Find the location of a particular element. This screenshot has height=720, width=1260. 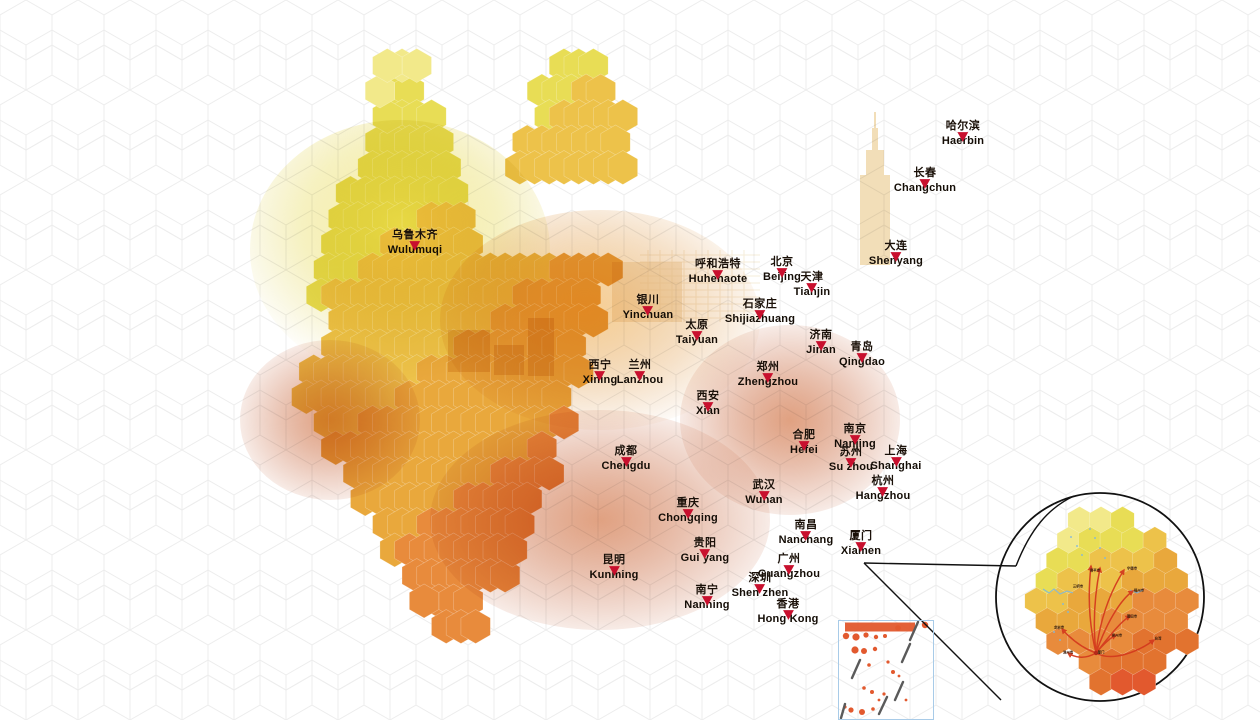

city-marker-shenyang: 大连Shenyang is located at coordinates (896, 254).